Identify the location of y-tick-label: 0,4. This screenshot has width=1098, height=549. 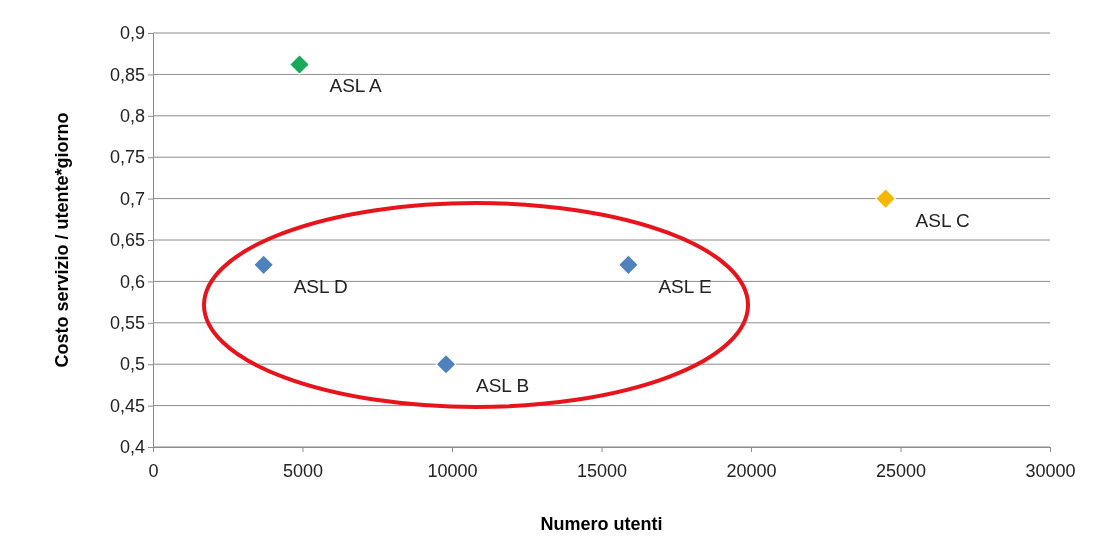
(132, 447).